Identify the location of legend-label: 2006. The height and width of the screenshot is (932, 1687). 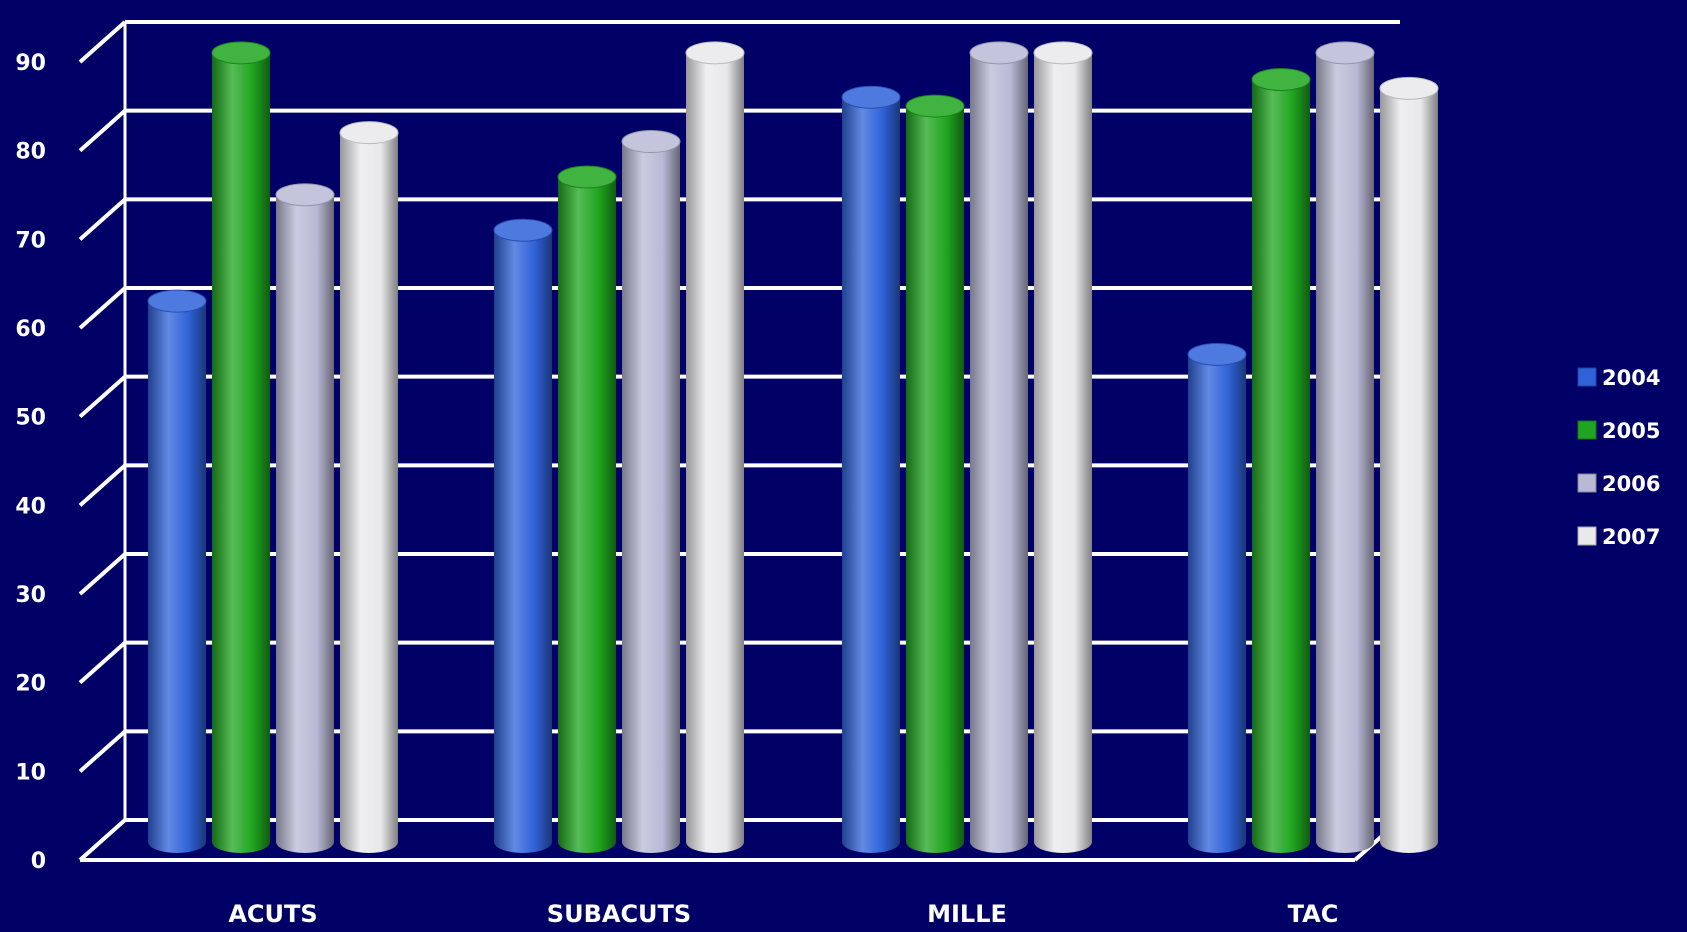
(1631, 484).